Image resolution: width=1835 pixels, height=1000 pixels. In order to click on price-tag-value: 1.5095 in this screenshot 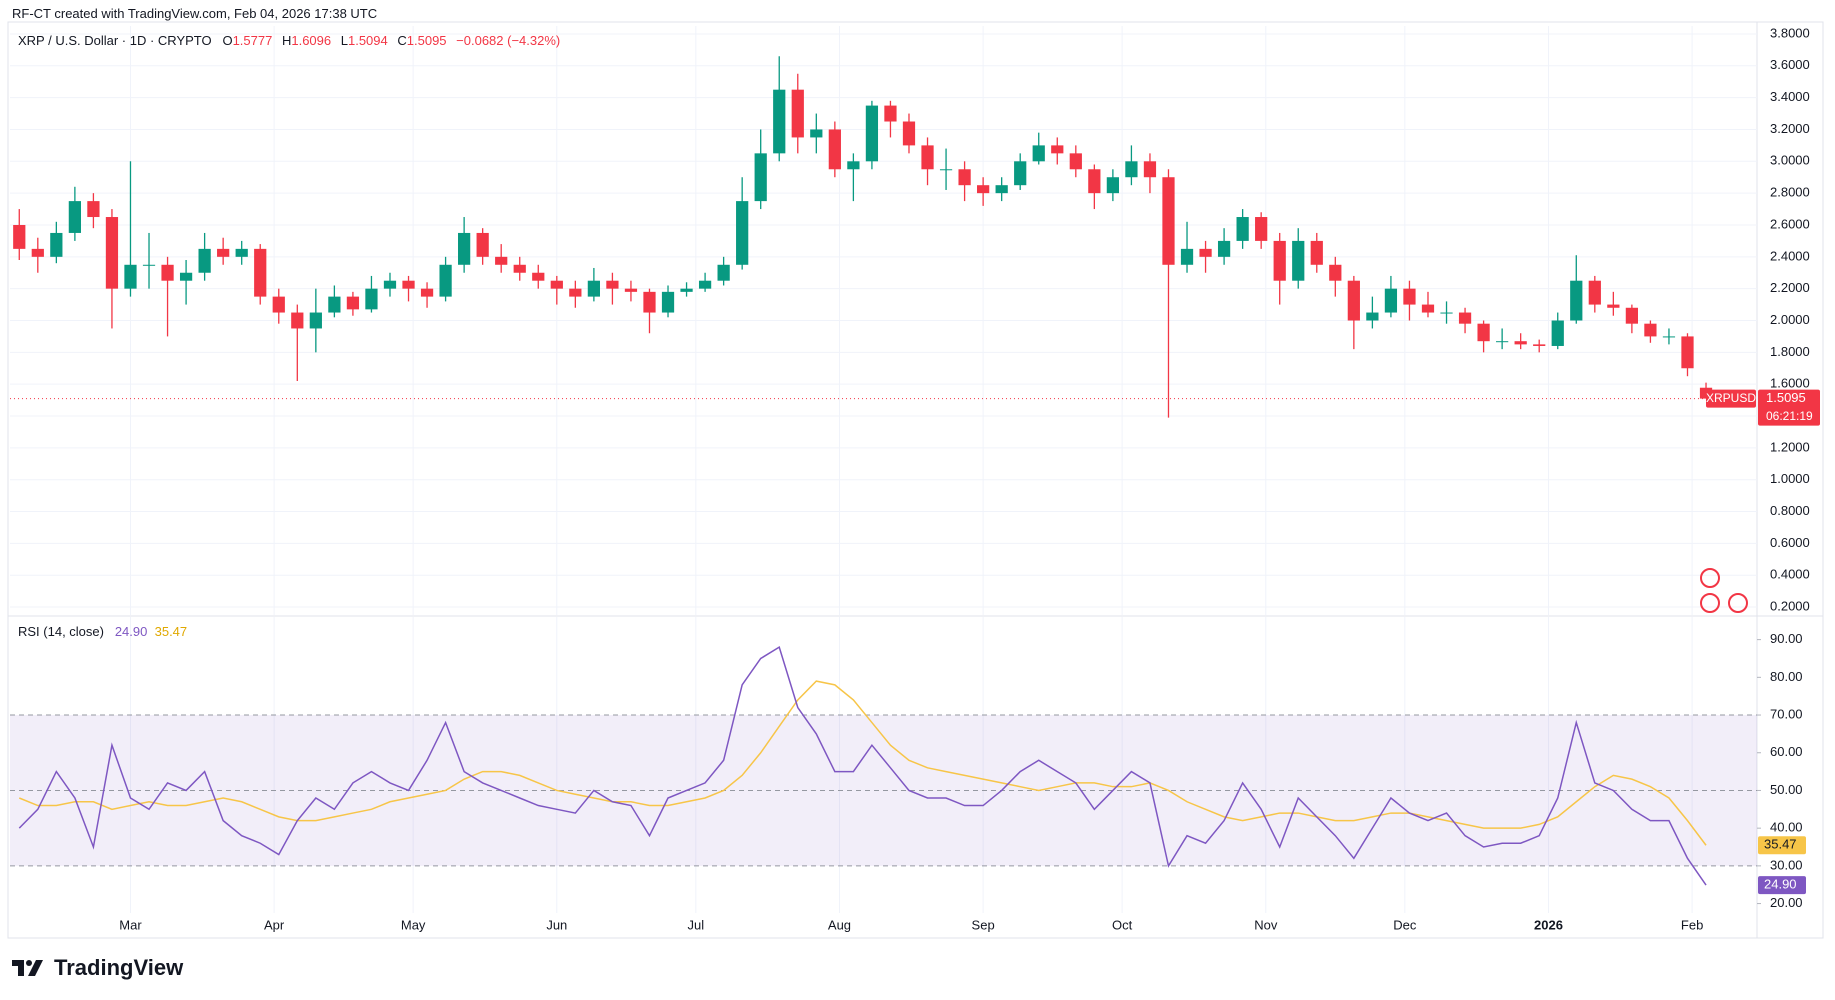, I will do `click(1786, 397)`.